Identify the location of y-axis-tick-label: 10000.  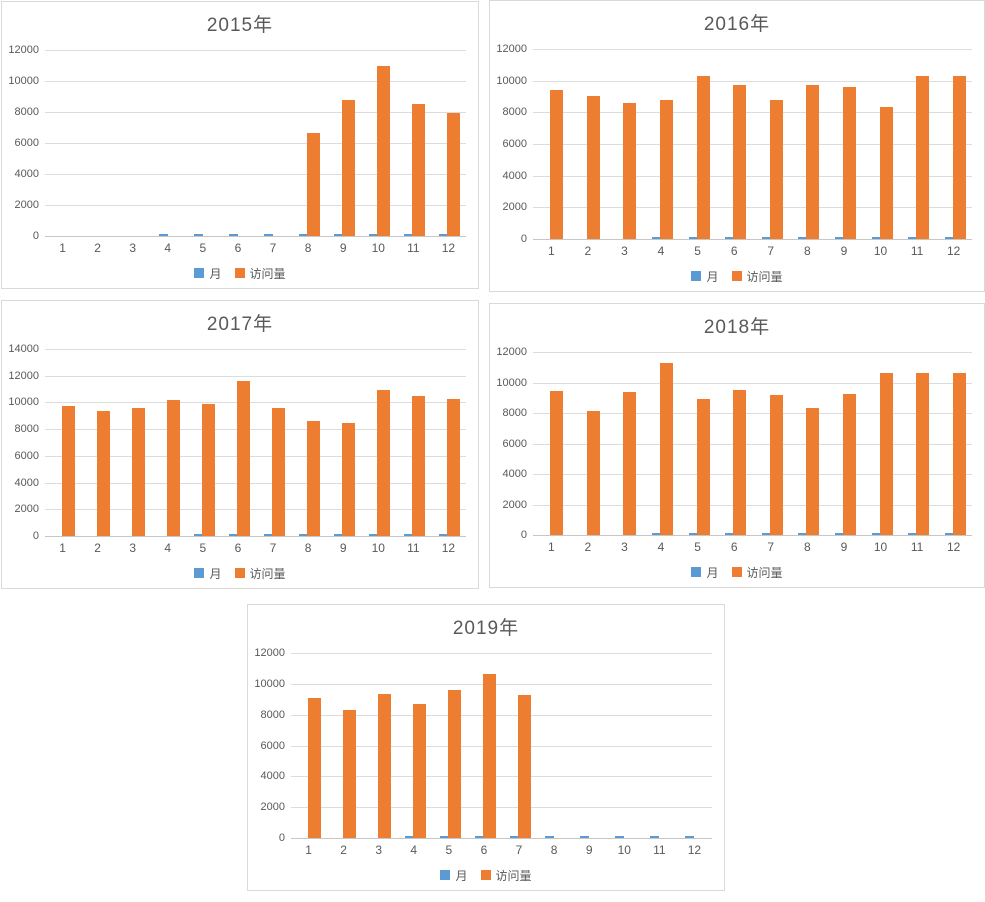
(511, 80).